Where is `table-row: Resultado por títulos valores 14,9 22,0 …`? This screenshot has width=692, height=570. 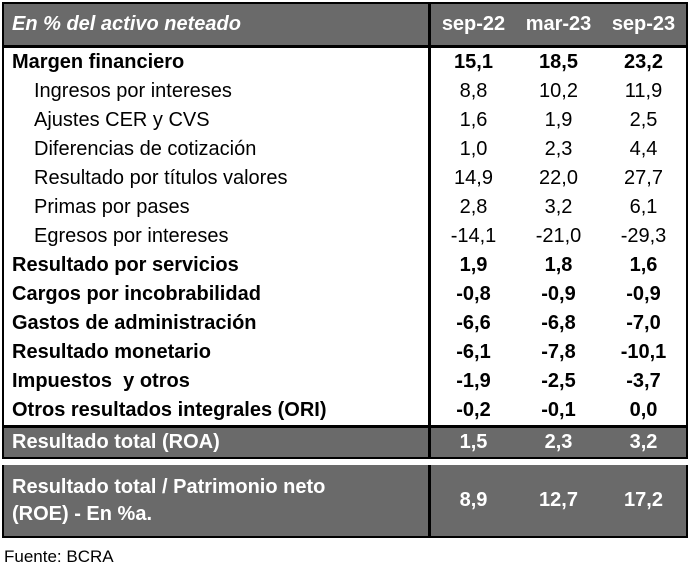 table-row: Resultado por títulos valores 14,9 22,0 … is located at coordinates (345, 178).